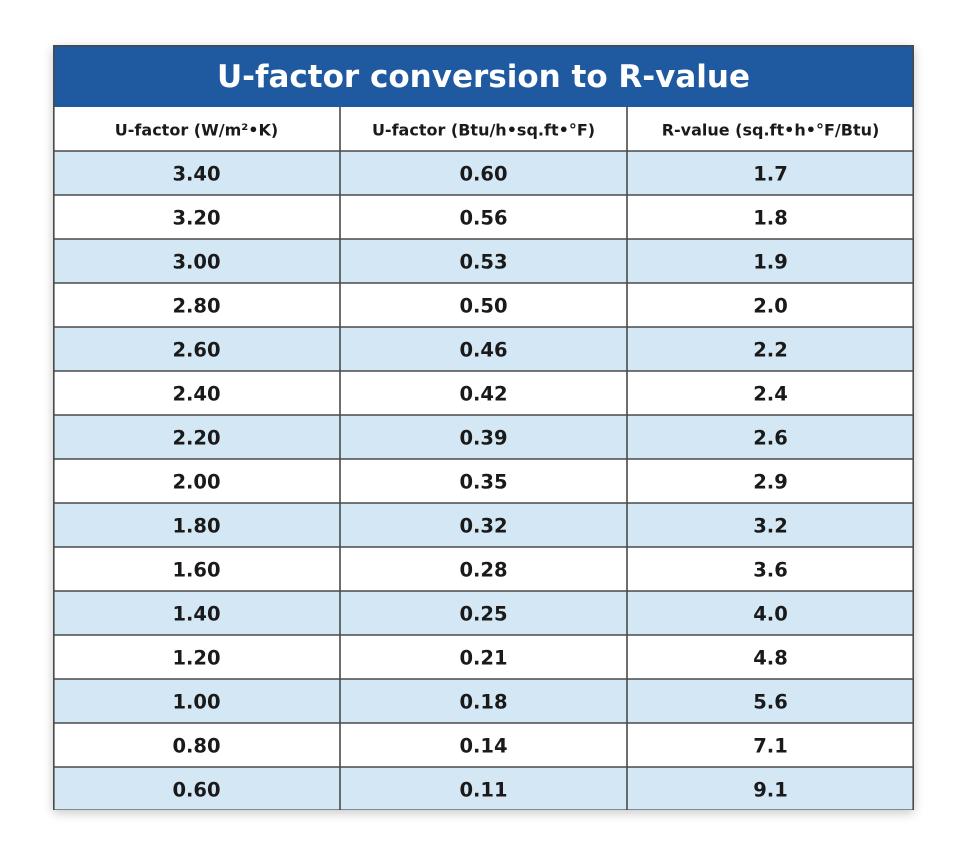 This screenshot has height=859, width=966. I want to click on title-band, so click(483, 76).